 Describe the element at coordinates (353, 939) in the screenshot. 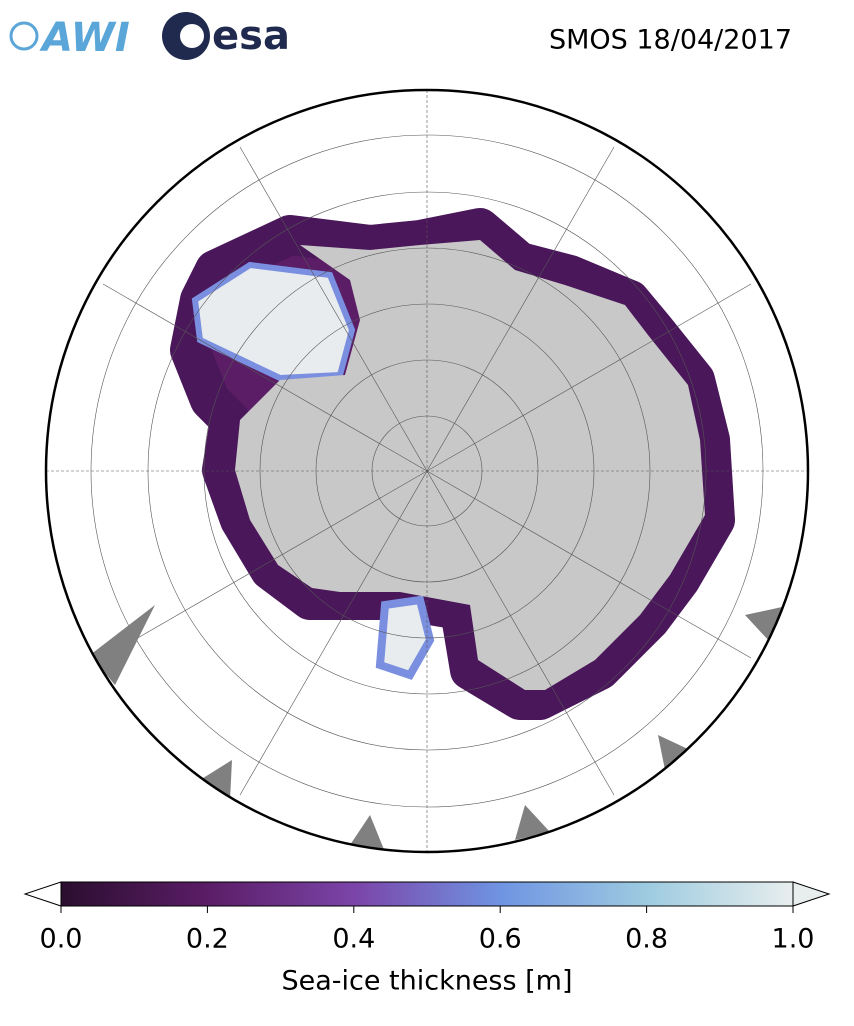

I see `cbar-tick-label: 0.4` at that location.